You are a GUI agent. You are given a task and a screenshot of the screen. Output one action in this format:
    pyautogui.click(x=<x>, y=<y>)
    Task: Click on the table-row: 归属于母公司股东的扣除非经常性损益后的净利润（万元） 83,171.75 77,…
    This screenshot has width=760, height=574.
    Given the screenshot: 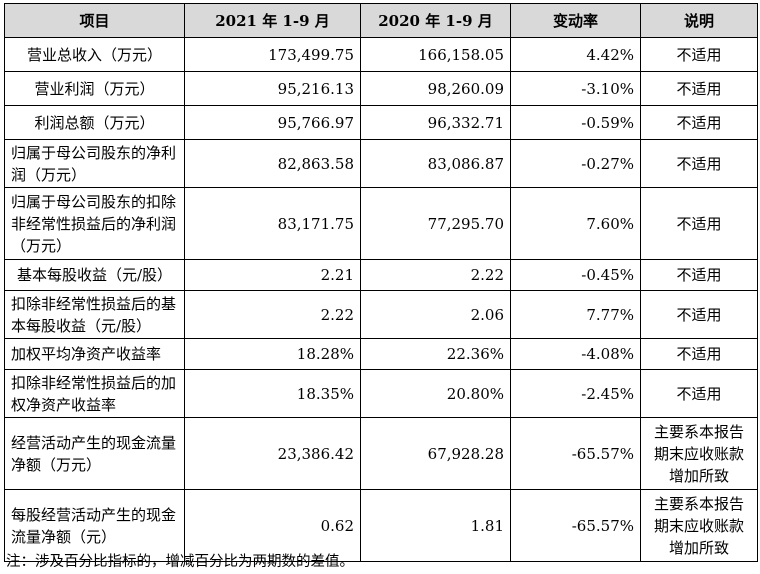 What is the action you would take?
    pyautogui.click(x=381, y=223)
    